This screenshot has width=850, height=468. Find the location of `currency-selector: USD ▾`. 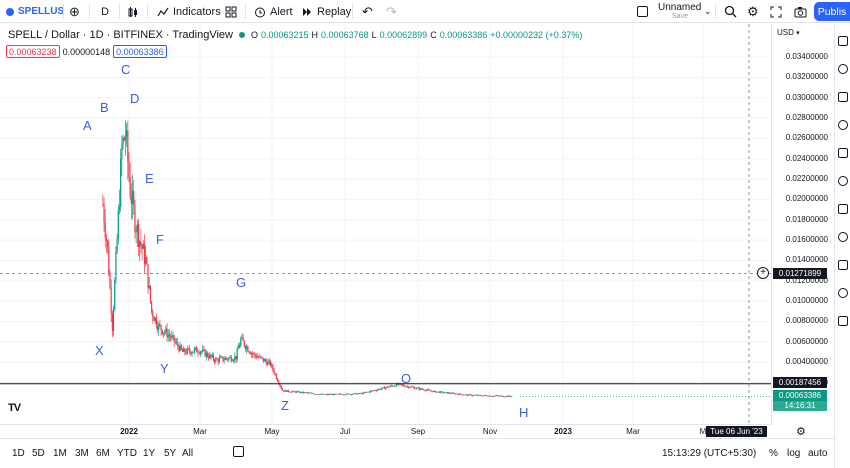

currency-selector: USD ▾ is located at coordinates (788, 32).